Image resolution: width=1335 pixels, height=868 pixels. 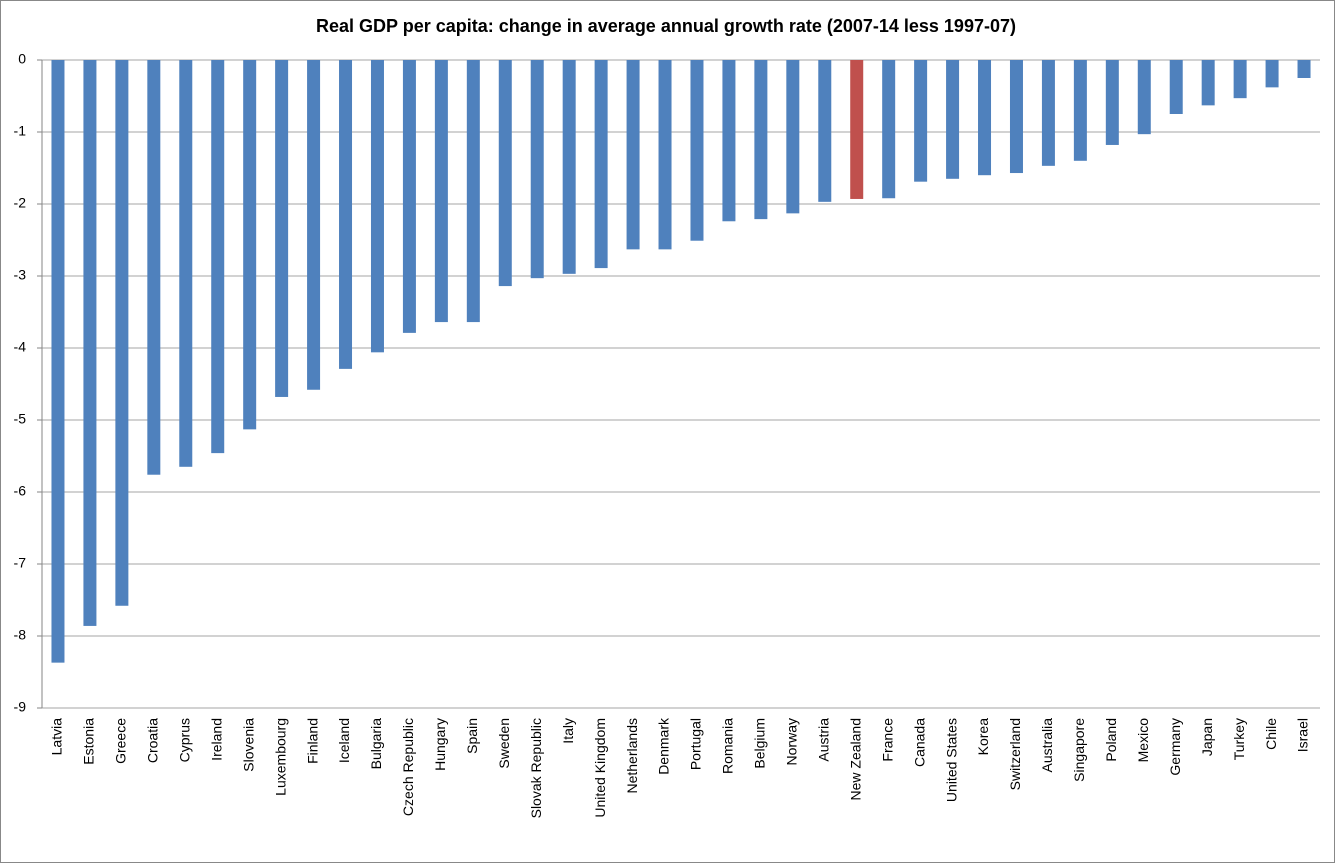 What do you see at coordinates (1143, 740) in the screenshot?
I see `x-tick-label: Mexico` at bounding box center [1143, 740].